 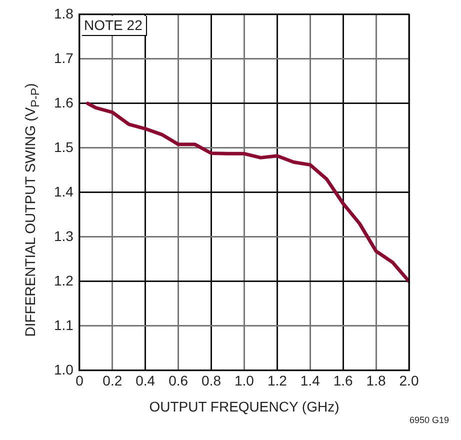 I want to click on y-tick-label: 1.1, so click(x=64, y=324).